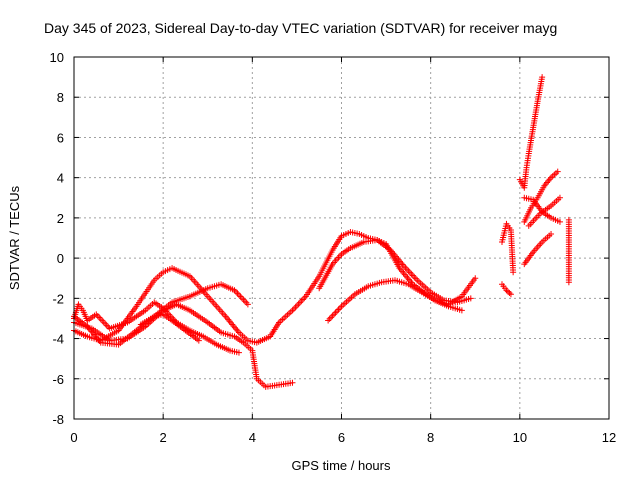  What do you see at coordinates (57, 57) in the screenshot?
I see `y-tick-label: 10` at bounding box center [57, 57].